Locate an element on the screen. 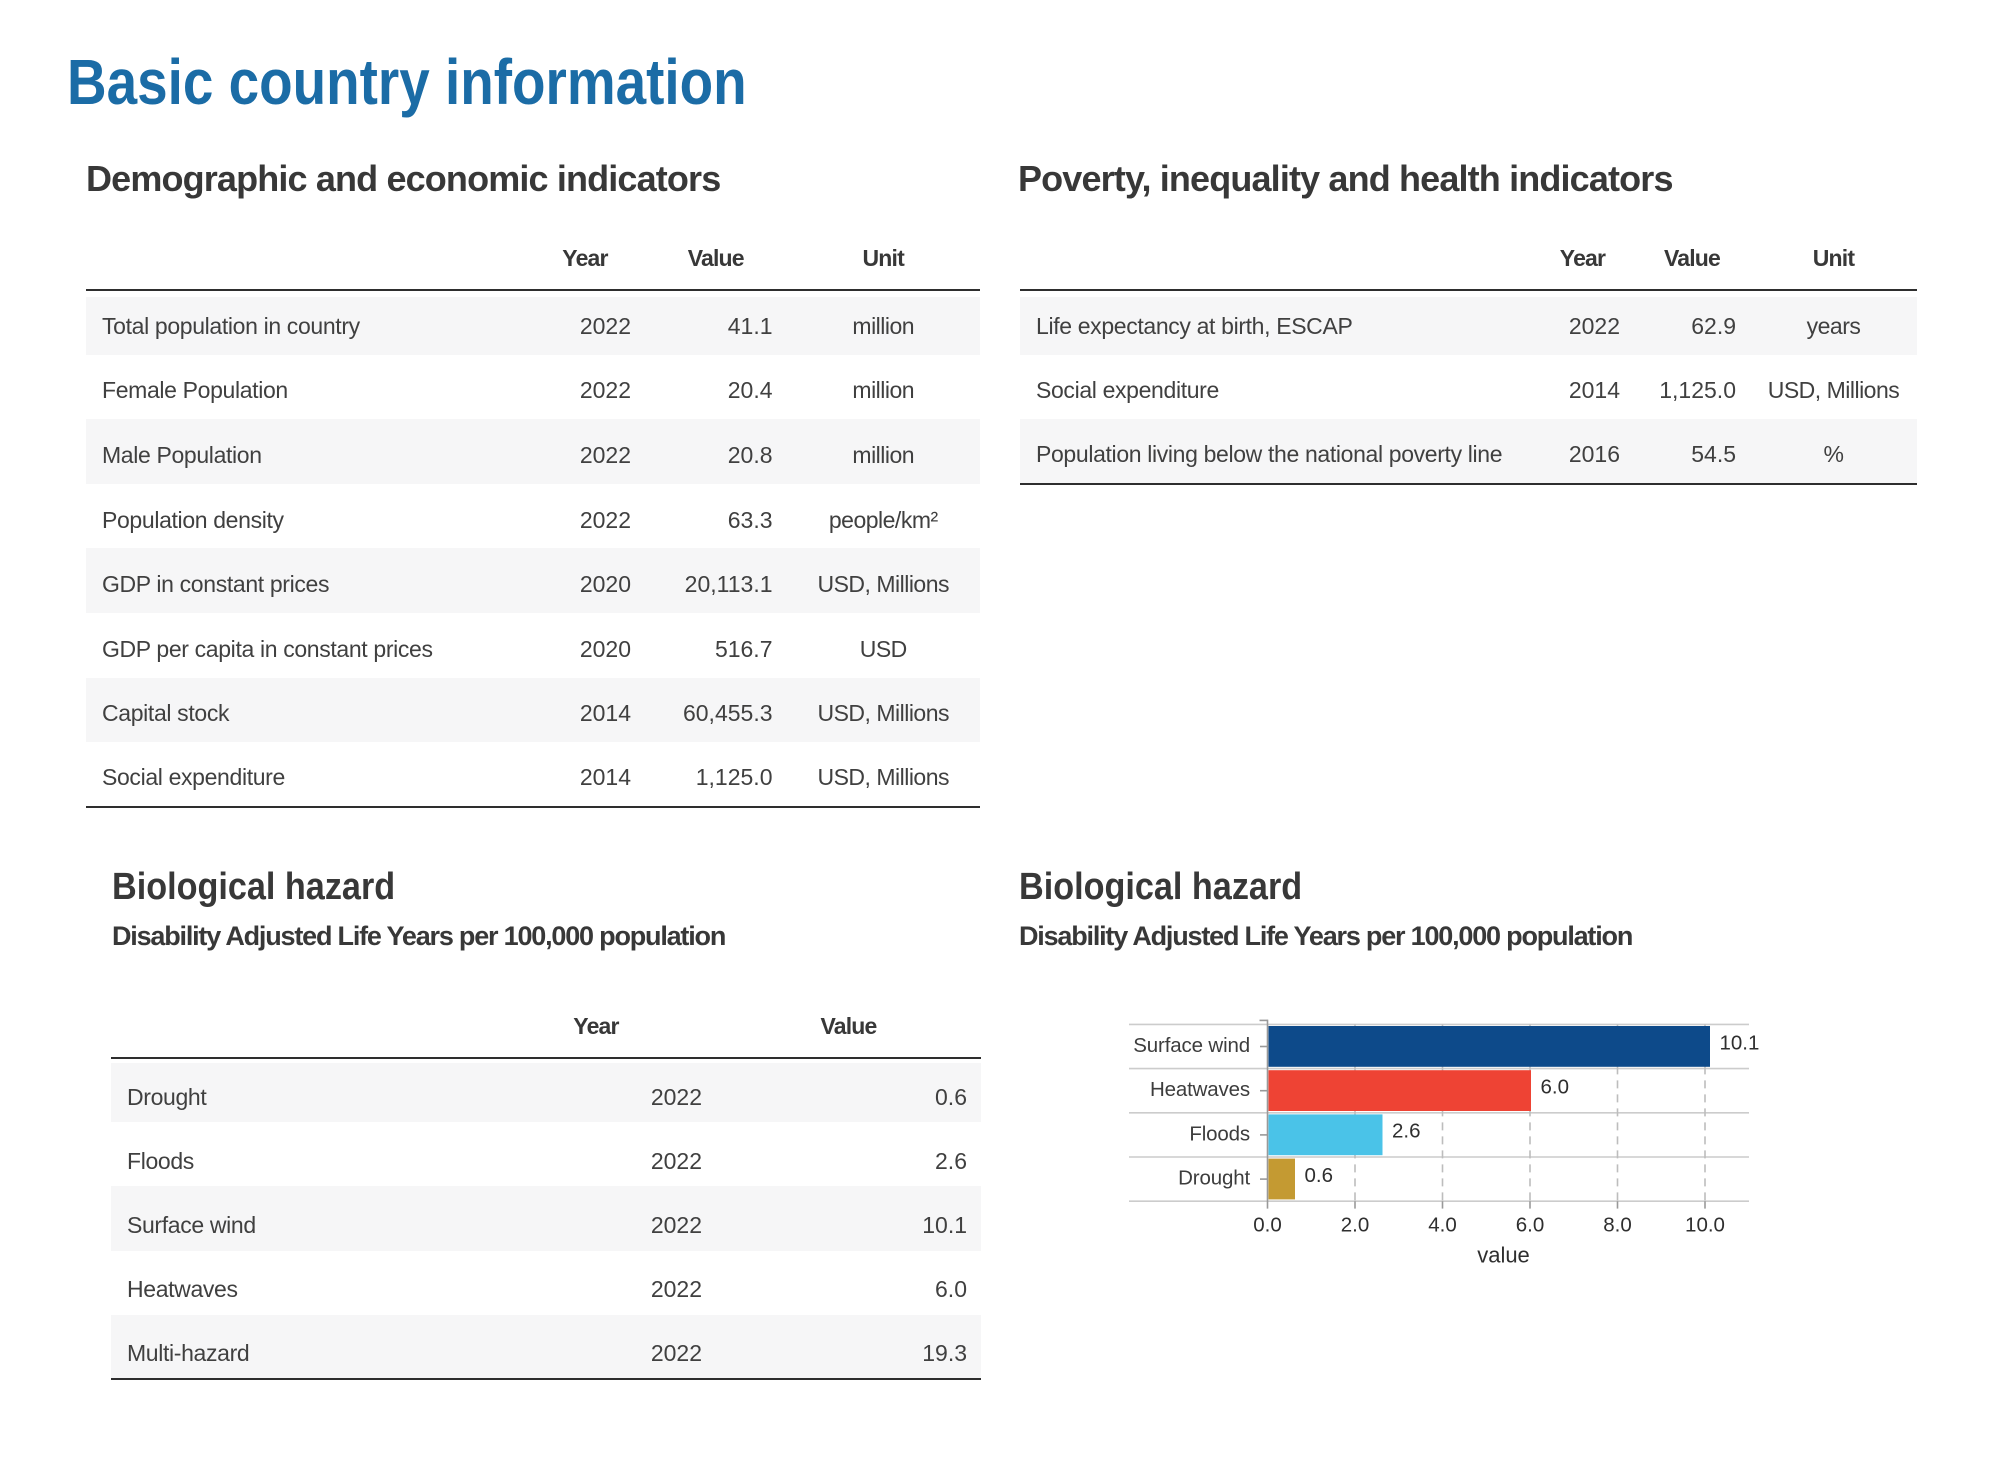 The height and width of the screenshot is (1470, 2004). svg-text: Surface wind is located at coordinates (1191, 1045).